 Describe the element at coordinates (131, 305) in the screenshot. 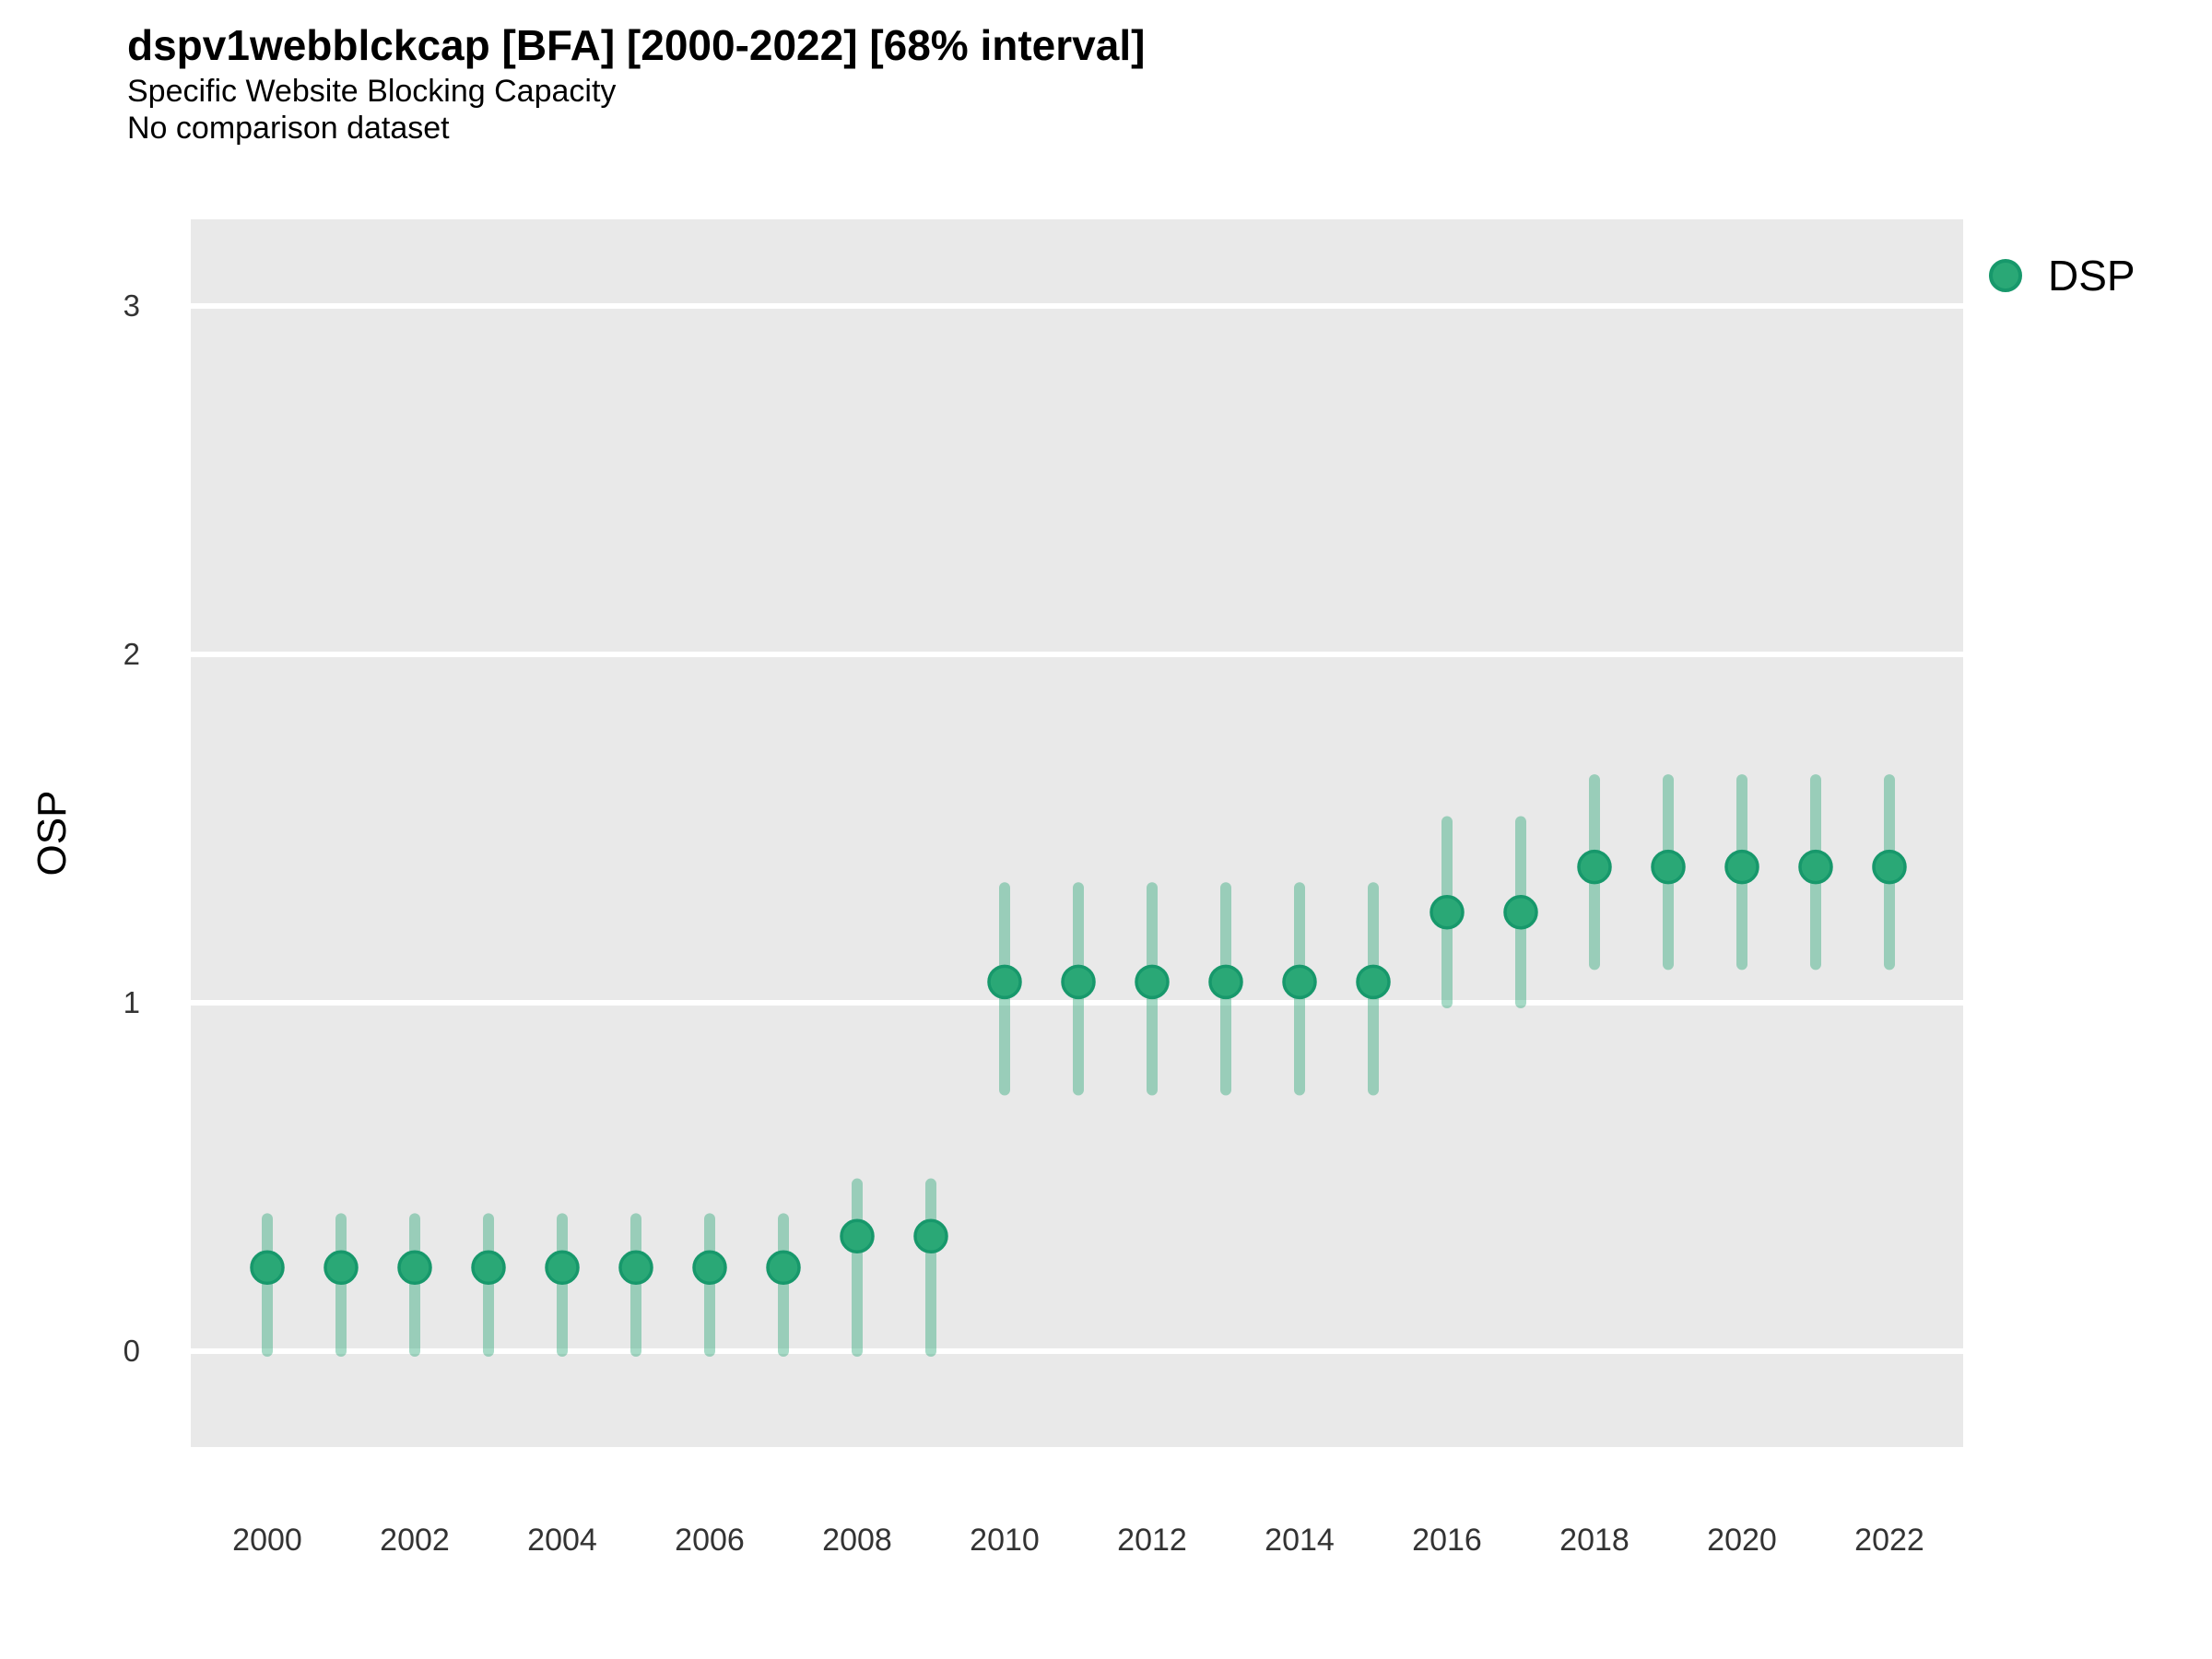

I see `y-tick-label-3: 3` at that location.